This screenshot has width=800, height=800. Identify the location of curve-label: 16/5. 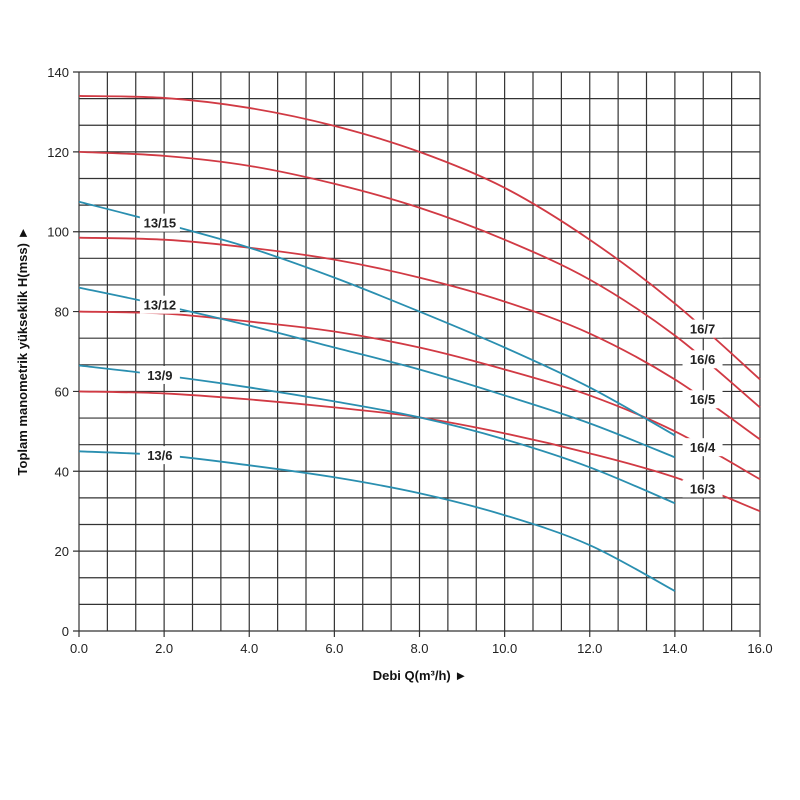
(702, 399).